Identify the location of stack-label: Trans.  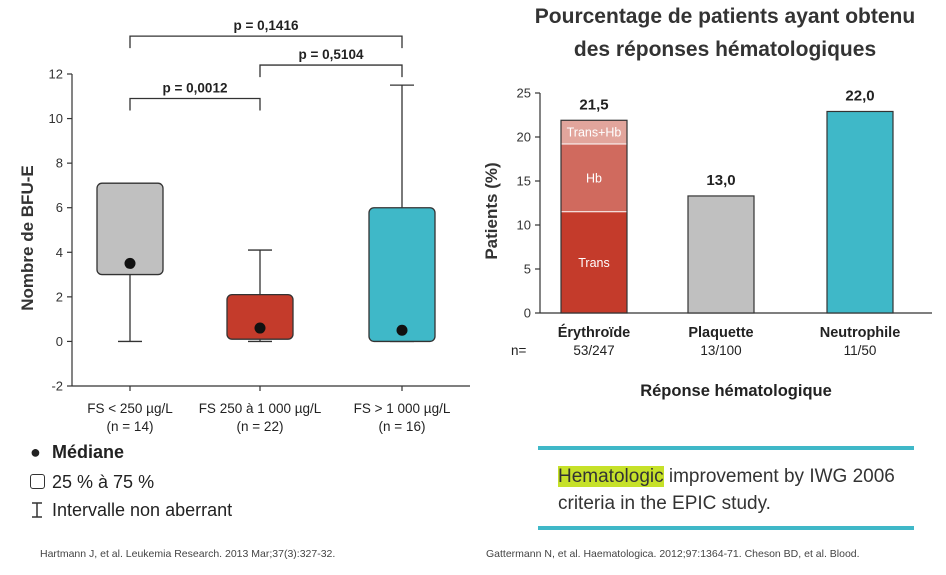
(594, 263).